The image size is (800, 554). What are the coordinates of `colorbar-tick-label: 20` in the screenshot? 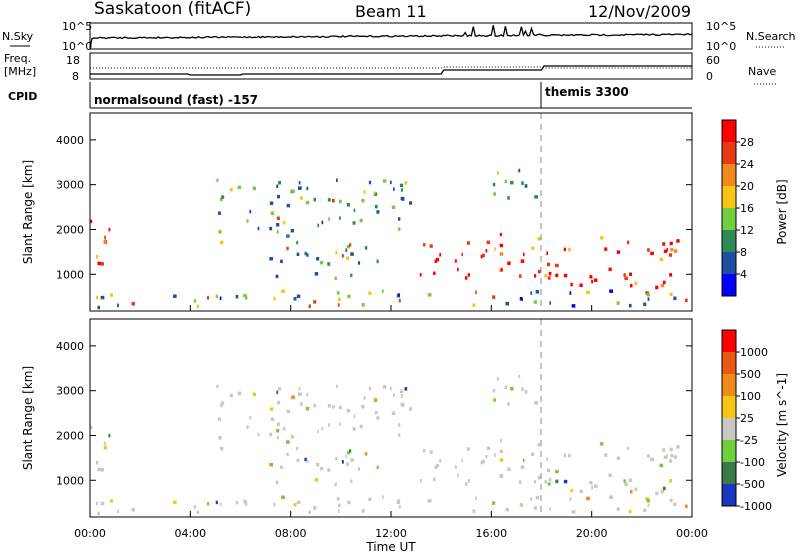 It's located at (747, 186).